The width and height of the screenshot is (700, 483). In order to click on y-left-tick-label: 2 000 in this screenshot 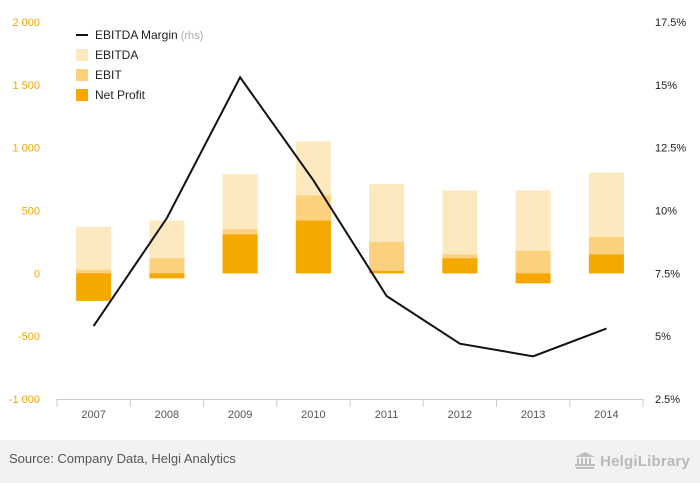, I will do `click(26, 23)`.